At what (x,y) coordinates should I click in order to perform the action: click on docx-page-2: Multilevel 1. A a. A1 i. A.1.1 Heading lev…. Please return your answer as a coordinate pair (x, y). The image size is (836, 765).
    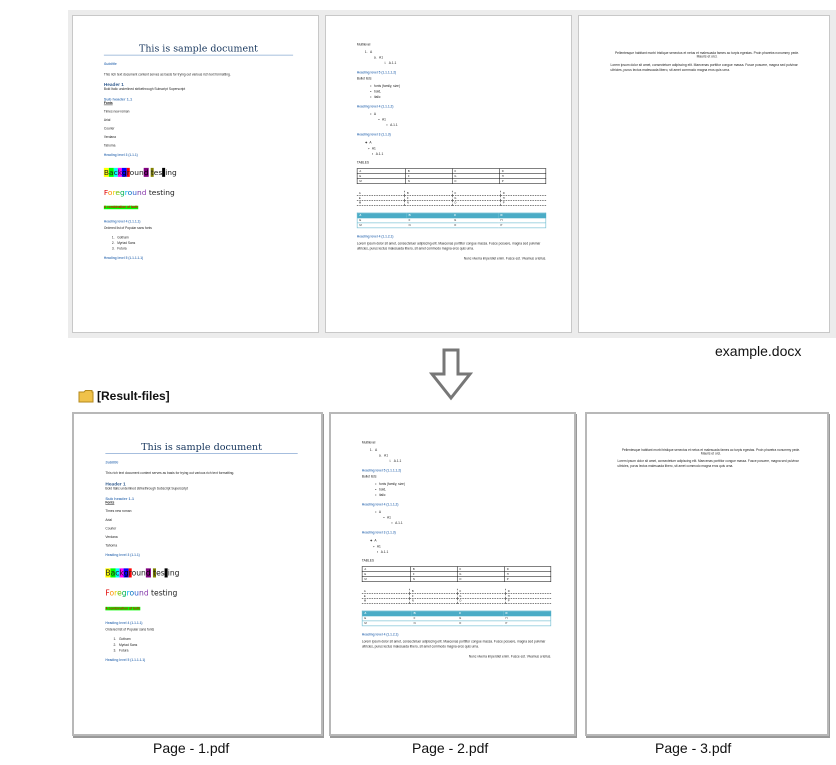
    Looking at the image, I should click on (448, 174).